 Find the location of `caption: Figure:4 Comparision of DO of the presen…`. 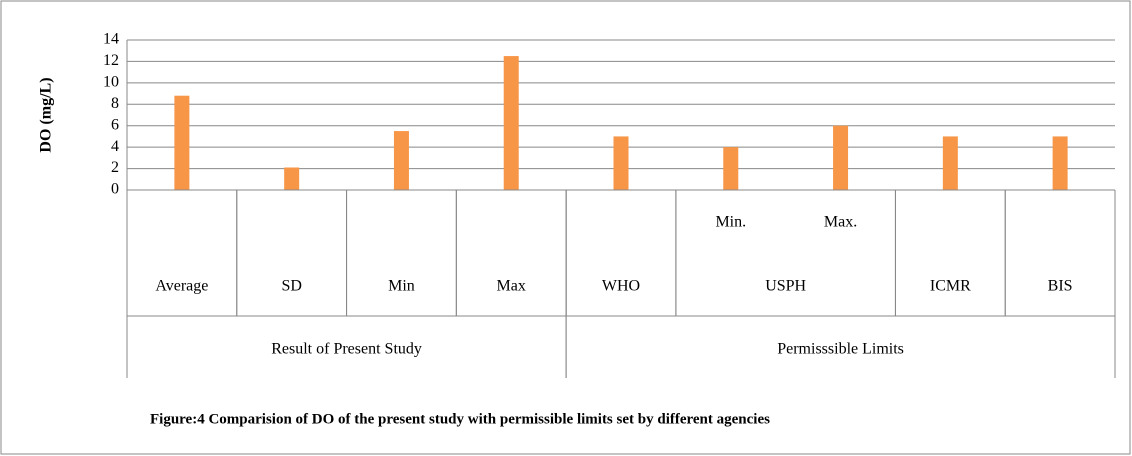

caption: Figure:4 Comparision of DO of the presen… is located at coordinates (460, 419).